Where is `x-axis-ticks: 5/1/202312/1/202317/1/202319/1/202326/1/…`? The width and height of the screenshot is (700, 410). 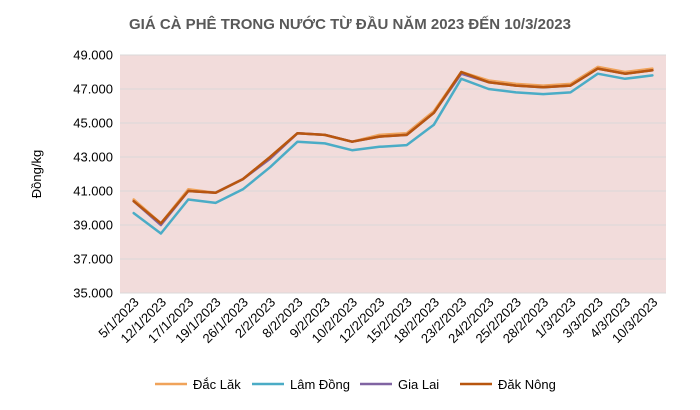
x-axis-ticks: 5/1/202312/1/202317/1/202319/1/202326/1/… is located at coordinates (377, 321).